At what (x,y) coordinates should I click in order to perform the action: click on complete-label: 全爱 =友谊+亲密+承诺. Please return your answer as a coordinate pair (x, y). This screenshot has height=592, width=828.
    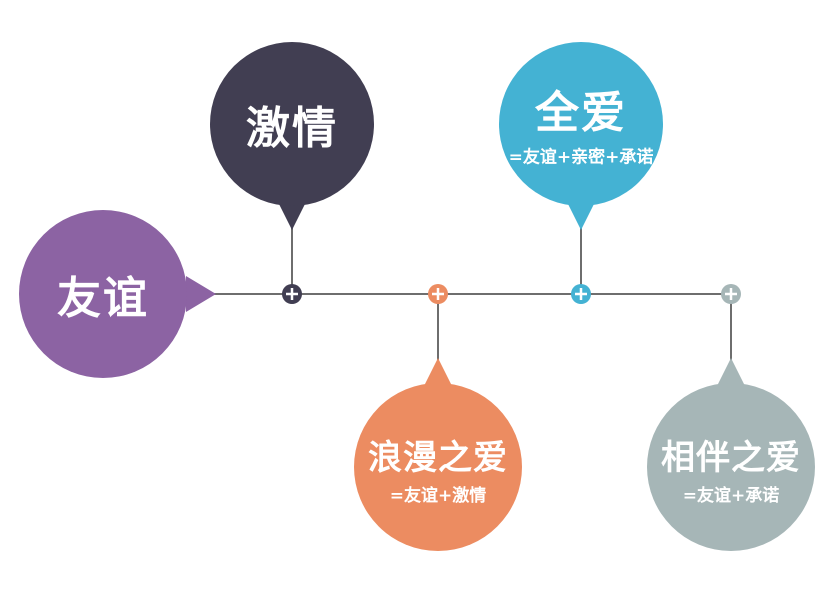
    Looking at the image, I should click on (581, 122).